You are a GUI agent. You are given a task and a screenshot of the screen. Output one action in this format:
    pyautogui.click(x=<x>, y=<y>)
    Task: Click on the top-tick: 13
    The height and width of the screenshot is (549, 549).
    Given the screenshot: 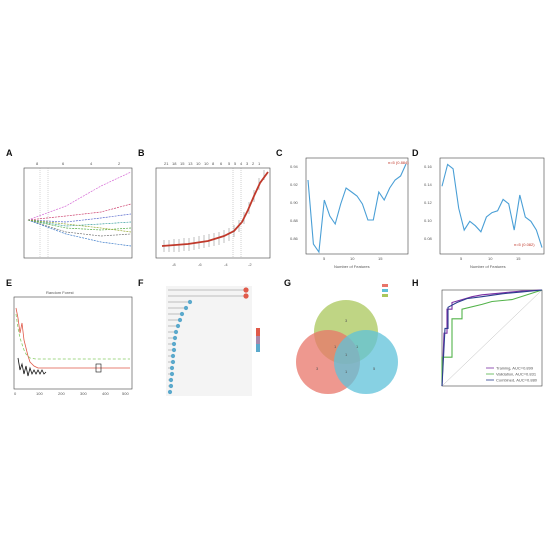 What is the action you would take?
    pyautogui.click(x=190, y=163)
    